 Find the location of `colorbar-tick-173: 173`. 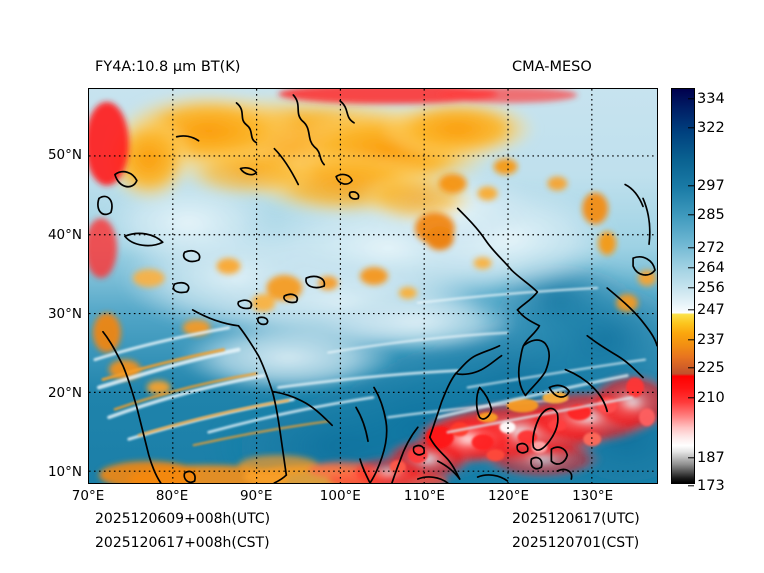

colorbar-tick-173: 173 is located at coordinates (706, 486).